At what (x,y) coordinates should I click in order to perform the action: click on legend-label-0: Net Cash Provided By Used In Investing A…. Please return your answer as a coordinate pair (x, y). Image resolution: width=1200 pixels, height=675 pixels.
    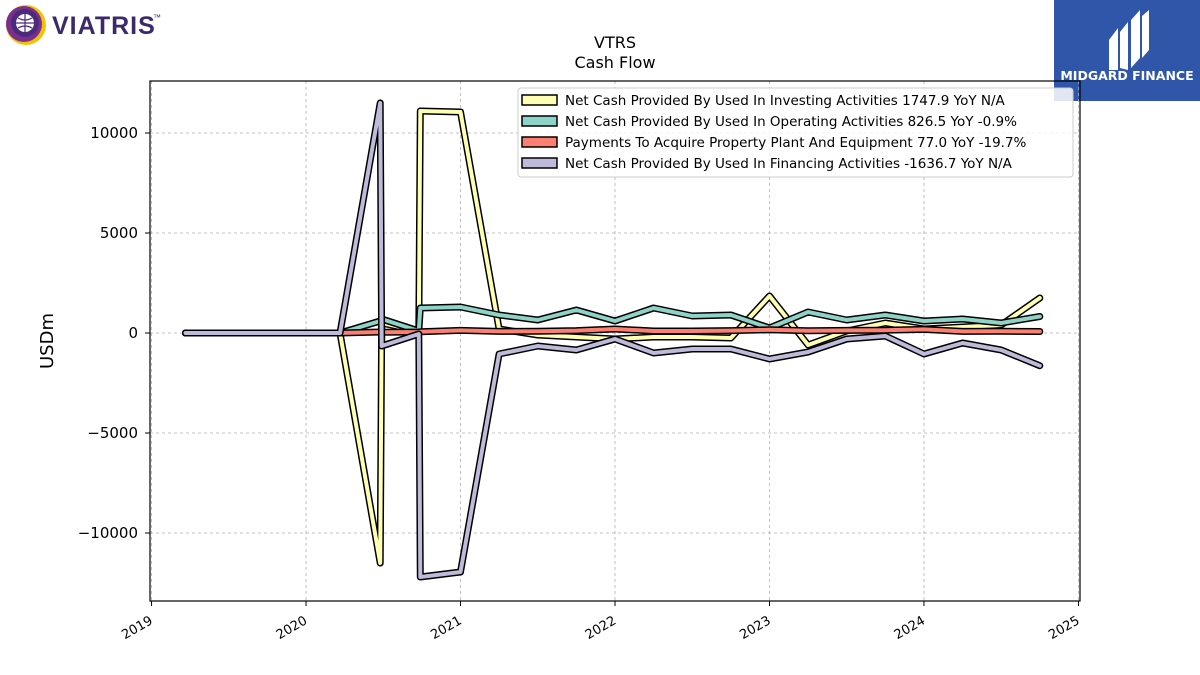
    Looking at the image, I should click on (785, 101).